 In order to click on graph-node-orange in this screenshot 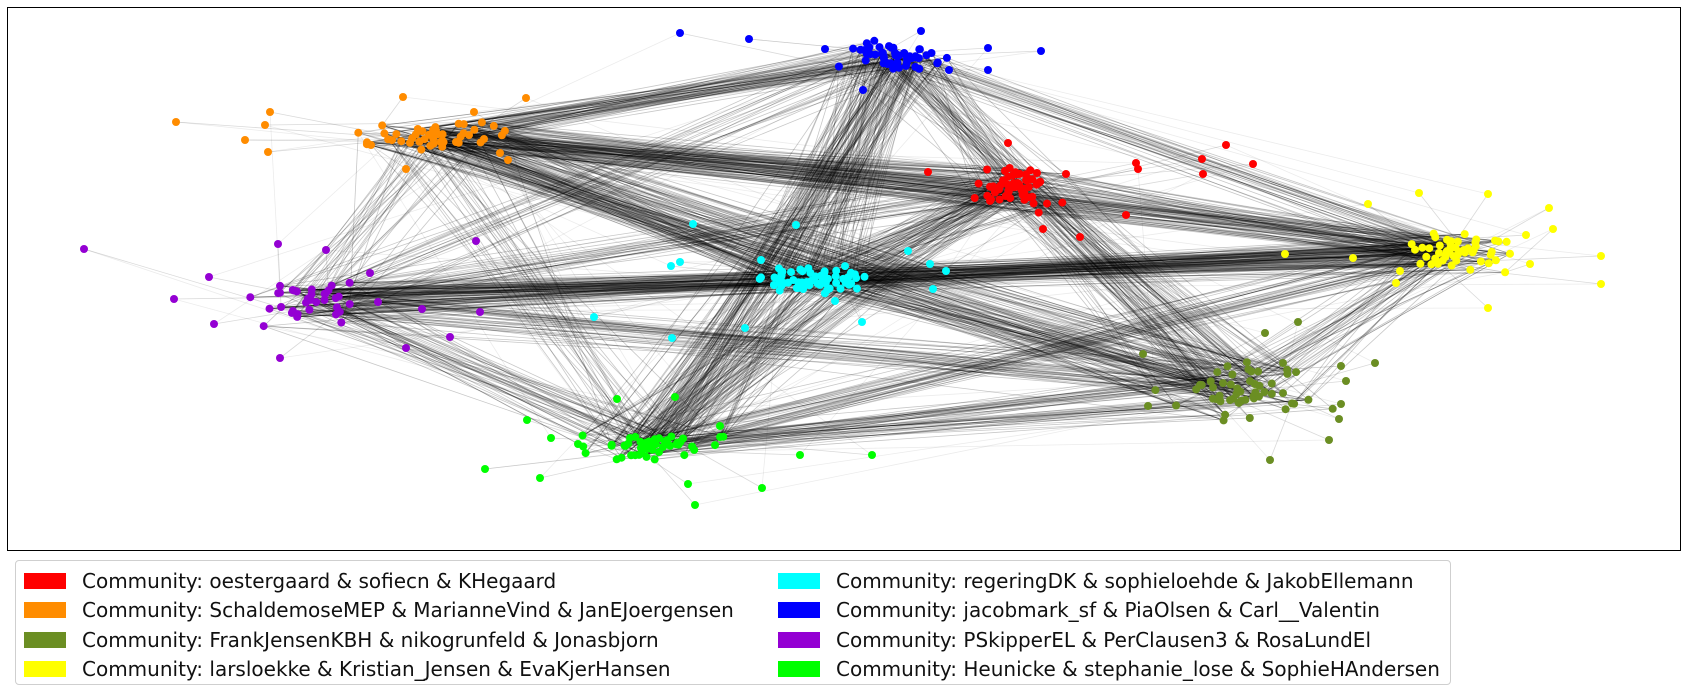, I will do `click(270, 112)`.